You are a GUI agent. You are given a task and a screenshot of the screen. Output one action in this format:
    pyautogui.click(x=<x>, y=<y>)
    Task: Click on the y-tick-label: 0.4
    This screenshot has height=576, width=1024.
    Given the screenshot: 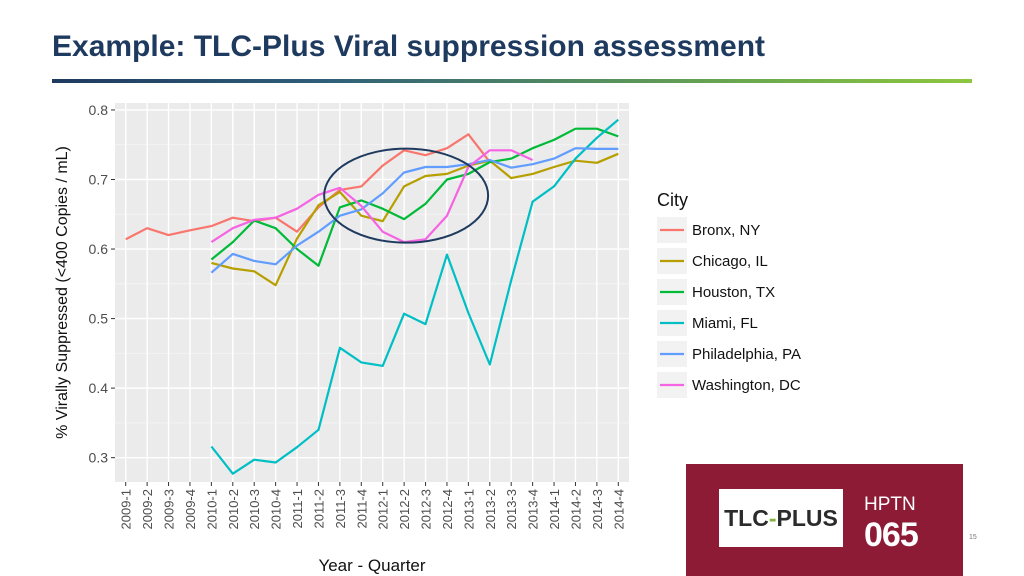 What is the action you would take?
    pyautogui.click(x=99, y=388)
    